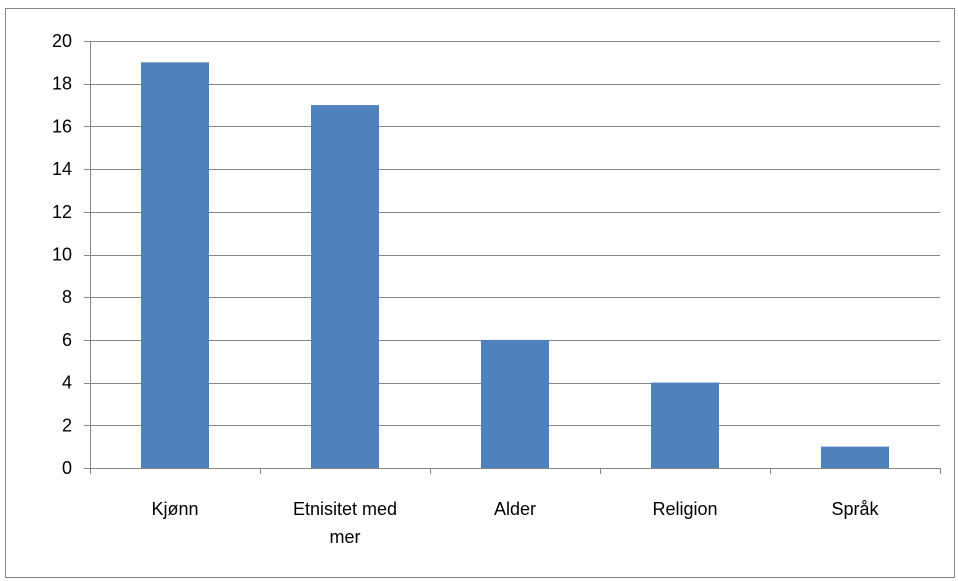 The image size is (958, 581). Describe the element at coordinates (174, 509) in the screenshot. I see `x-tick-label: Kjønn` at that location.